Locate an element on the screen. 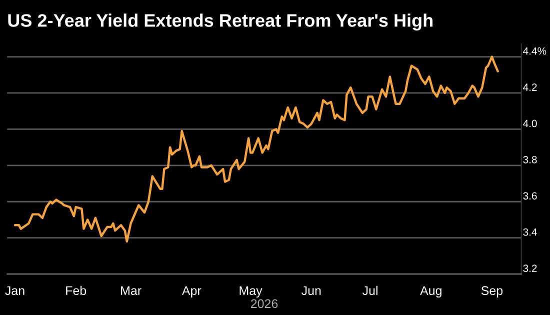  y-tick-label: 3.6 is located at coordinates (530, 196).